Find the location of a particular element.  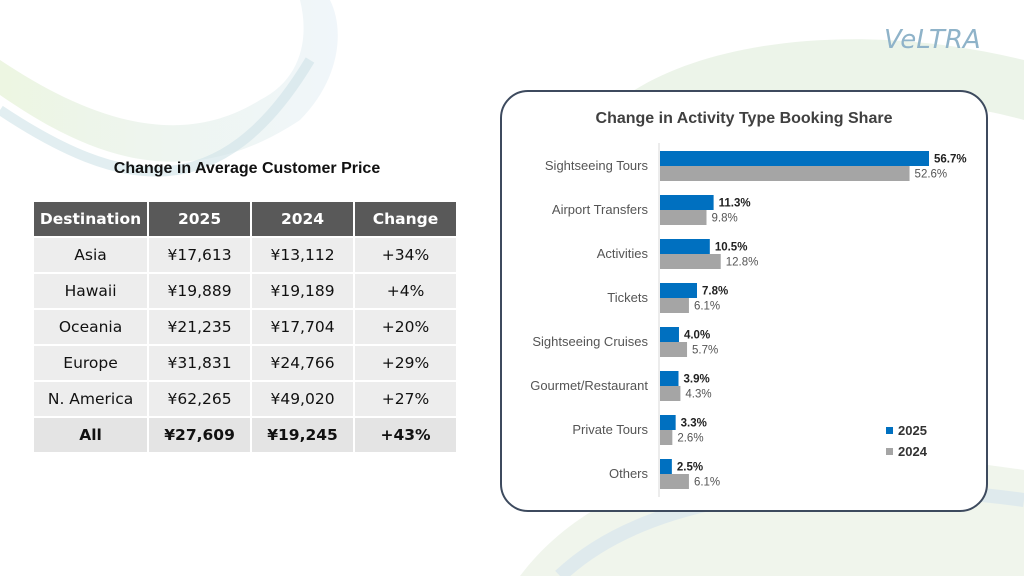

table-row: Europe ¥31,831 ¥24,766 +29% is located at coordinates (245, 363).